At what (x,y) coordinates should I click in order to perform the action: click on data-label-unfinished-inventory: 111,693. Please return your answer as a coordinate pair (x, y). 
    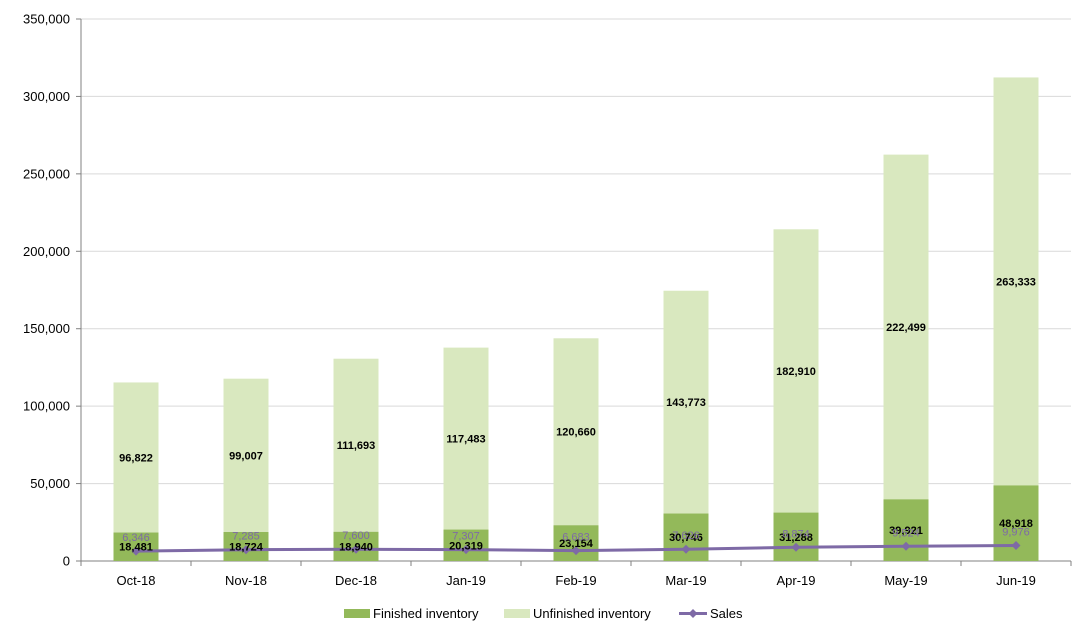
    Looking at the image, I should click on (356, 446).